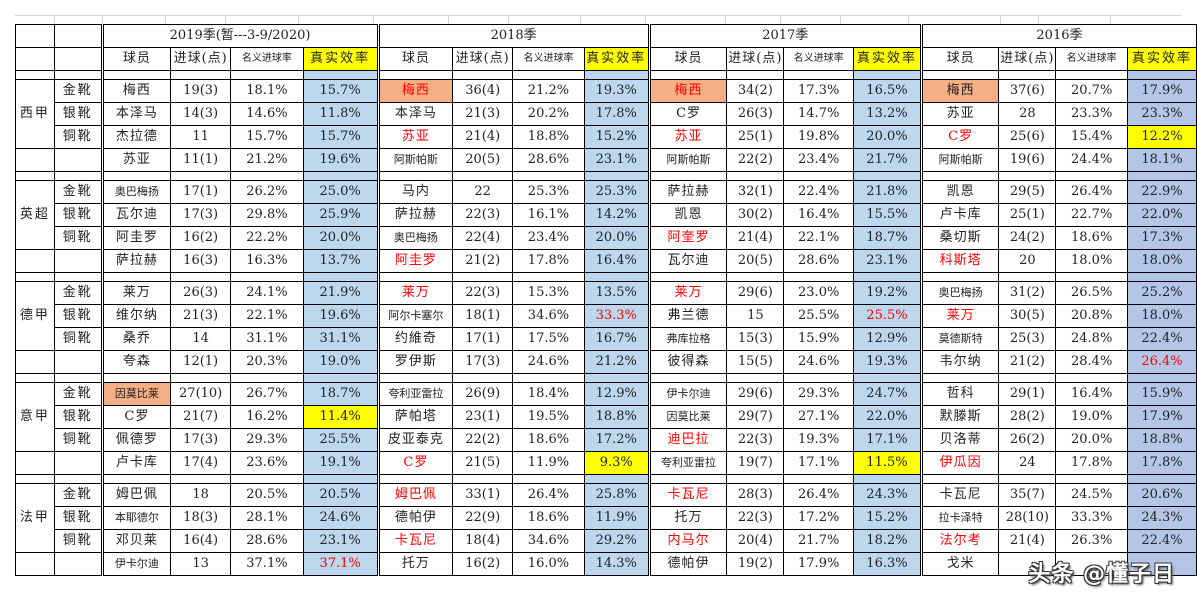 The image size is (1197, 602). Describe the element at coordinates (340, 160) in the screenshot. I see `real-efficiency-cell: 19.6%` at that location.